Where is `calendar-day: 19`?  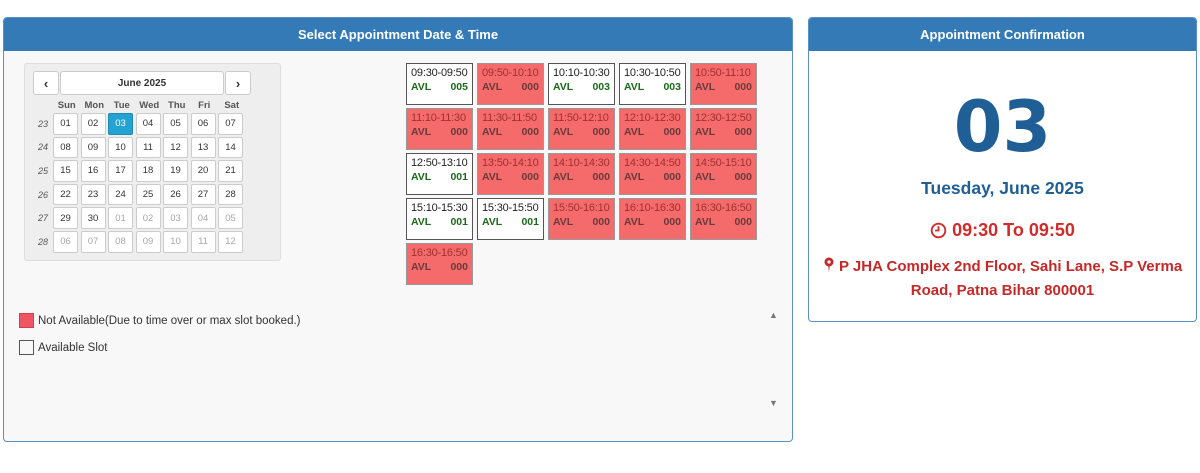 calendar-day: 19 is located at coordinates (175, 171).